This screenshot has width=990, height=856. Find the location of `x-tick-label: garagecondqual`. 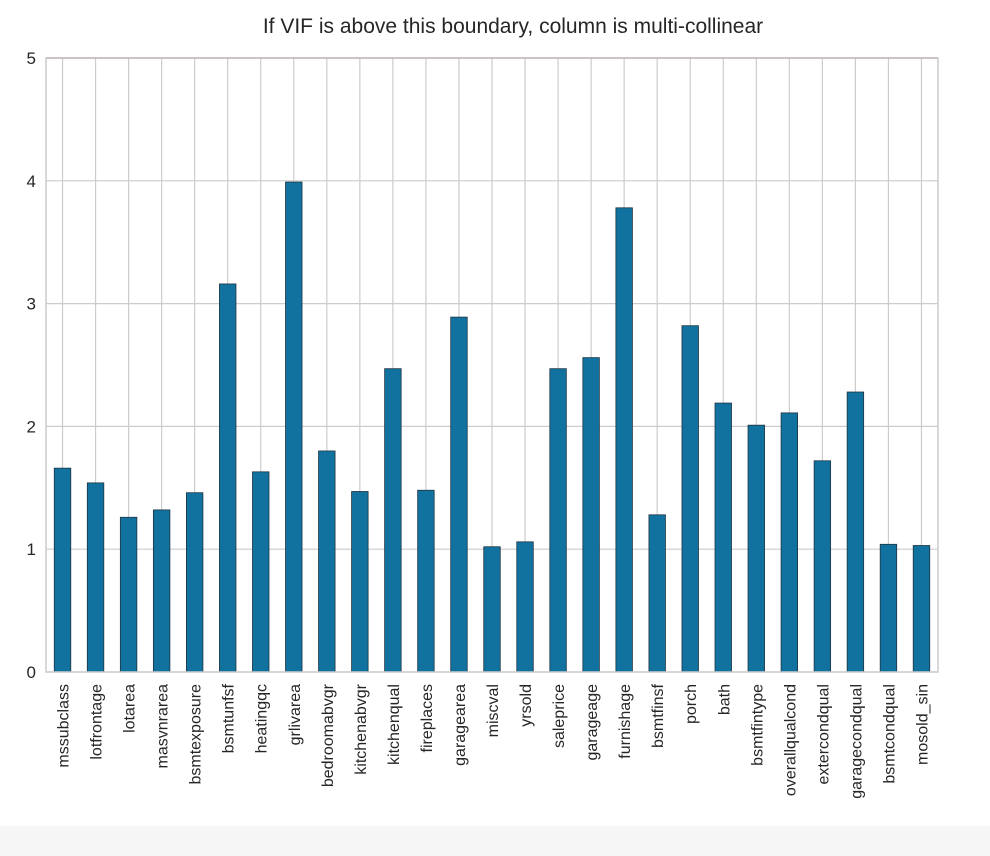

x-tick-label: garagecondqual is located at coordinates (856, 741).